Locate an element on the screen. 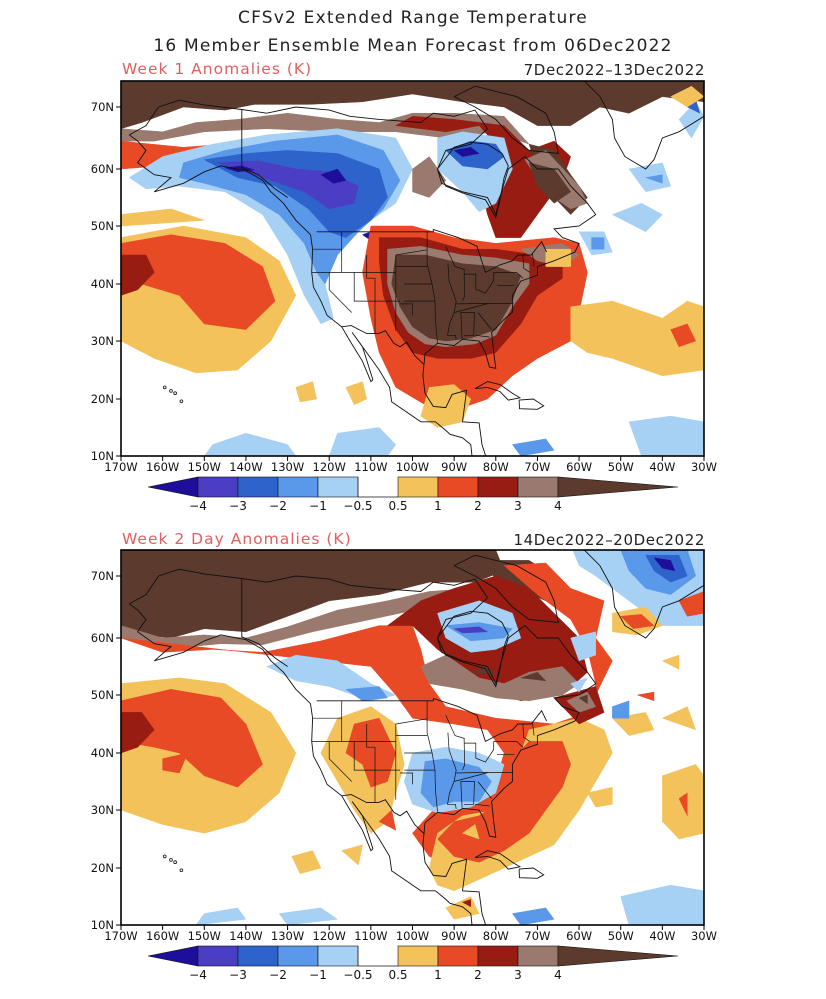 The height and width of the screenshot is (999, 826). panel-2-dates: 14Dec2022–20Dec2022 is located at coordinates (609, 540).